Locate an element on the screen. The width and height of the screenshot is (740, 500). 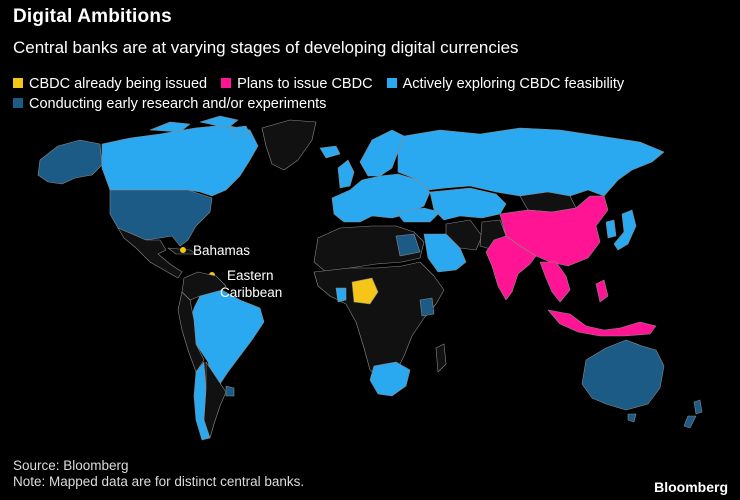
region-central-asia is located at coordinates (468, 204).